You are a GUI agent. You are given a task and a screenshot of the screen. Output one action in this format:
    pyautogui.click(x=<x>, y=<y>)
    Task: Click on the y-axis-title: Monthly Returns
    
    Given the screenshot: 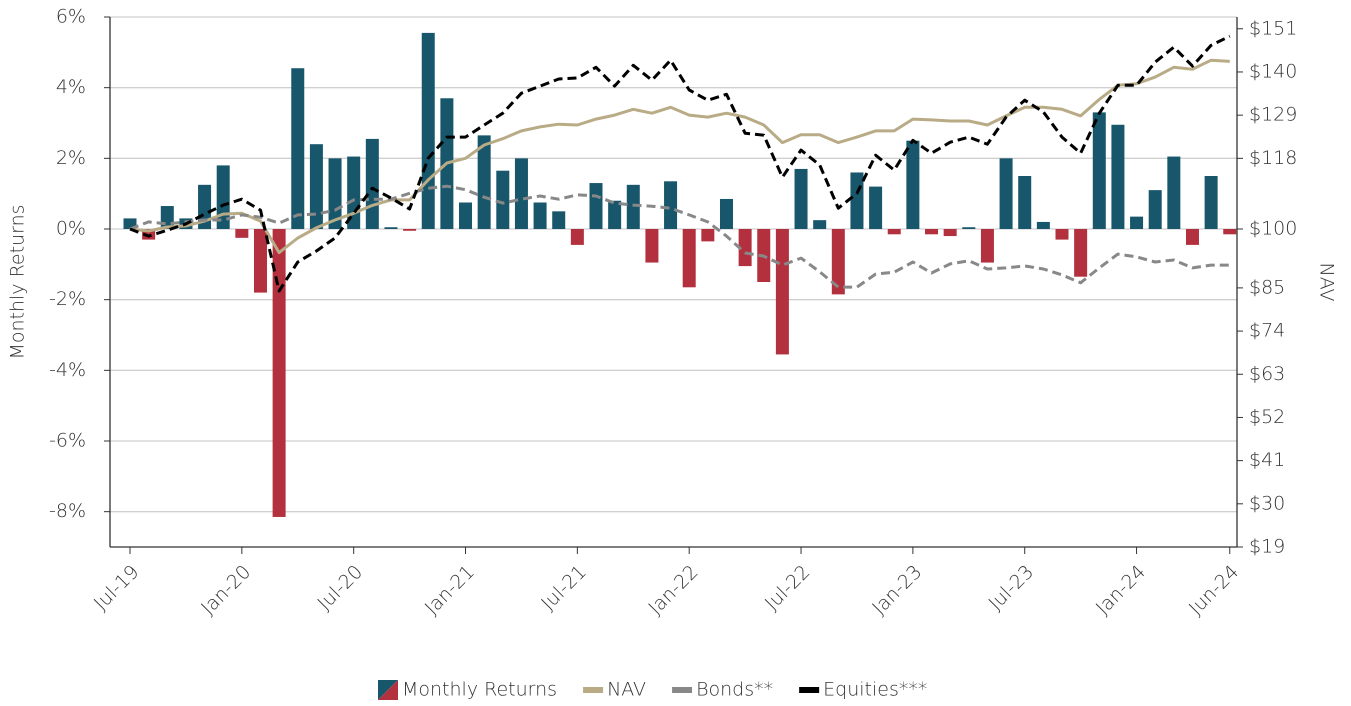 What is the action you would take?
    pyautogui.click(x=18, y=281)
    